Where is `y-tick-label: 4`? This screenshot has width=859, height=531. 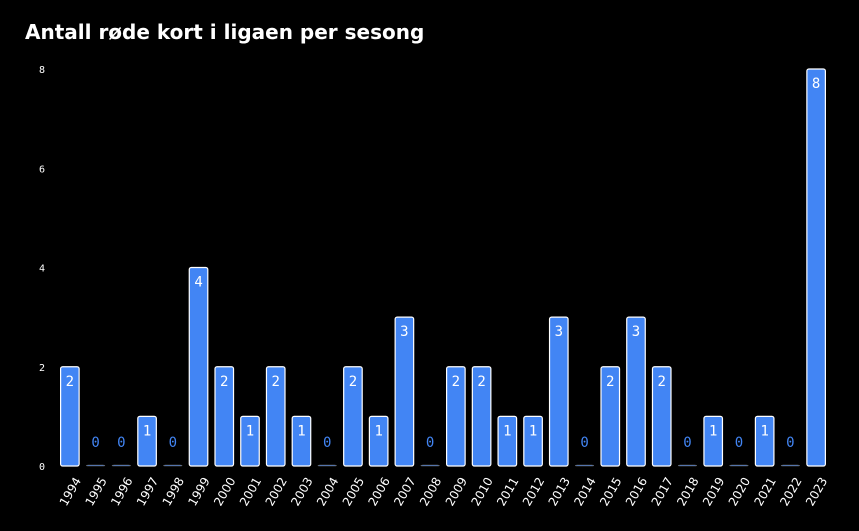
y-tick-label: 4 is located at coordinates (42, 269).